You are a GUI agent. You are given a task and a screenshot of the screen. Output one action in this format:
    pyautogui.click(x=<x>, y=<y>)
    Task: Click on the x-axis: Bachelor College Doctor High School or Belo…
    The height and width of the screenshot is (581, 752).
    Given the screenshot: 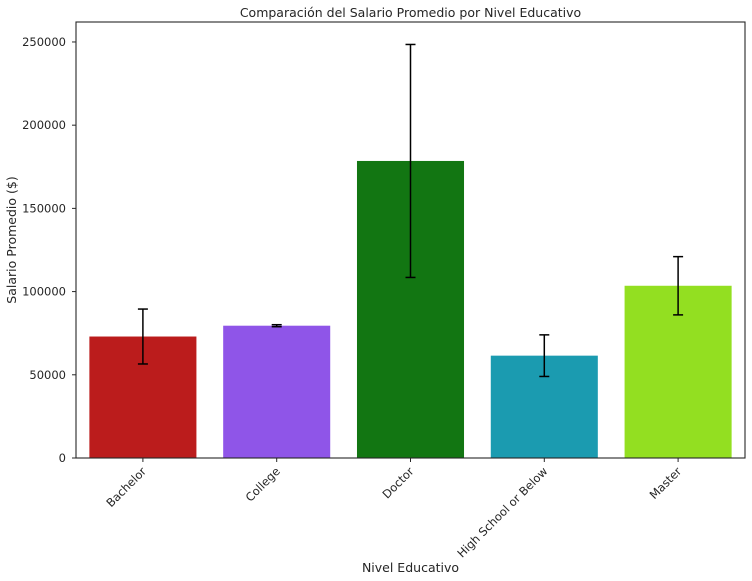 What is the action you would take?
    pyautogui.click(x=393, y=509)
    